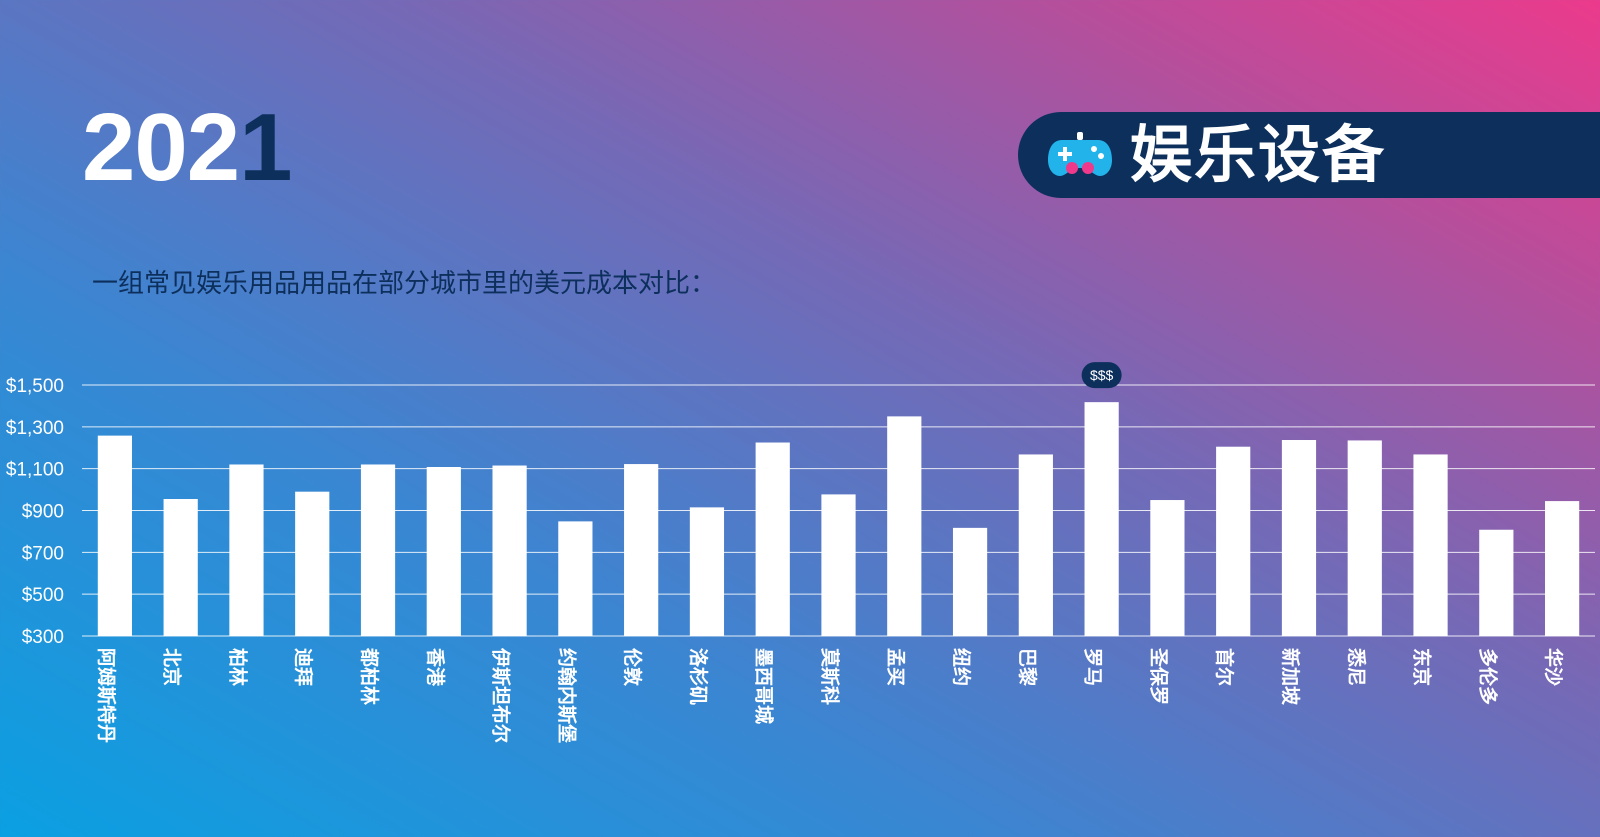  Describe the element at coordinates (566, 695) in the screenshot. I see `x-tick-label: 约翰内斯堡` at that location.